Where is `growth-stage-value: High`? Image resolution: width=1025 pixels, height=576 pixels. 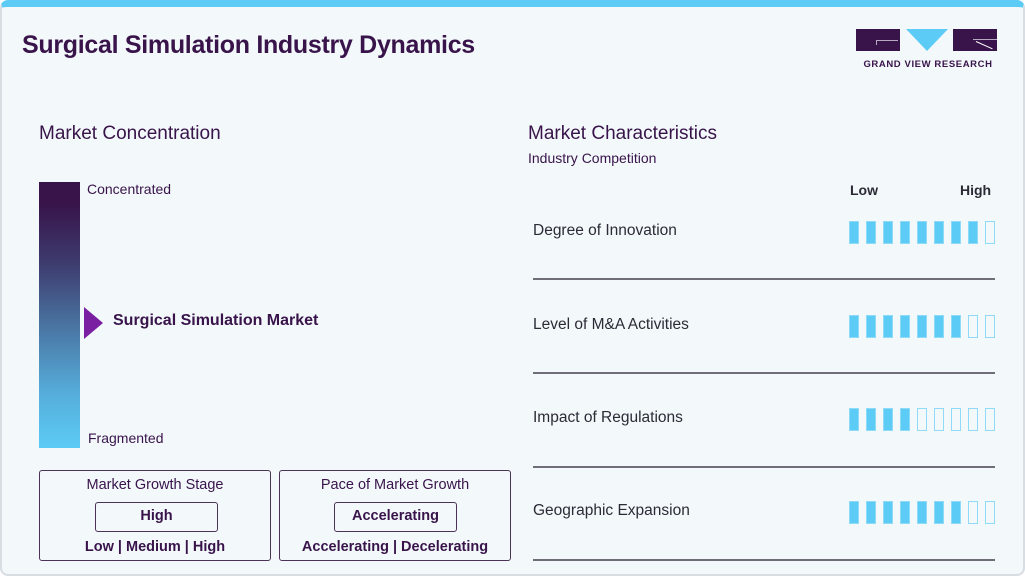
growth-stage-value: High is located at coordinates (156, 517).